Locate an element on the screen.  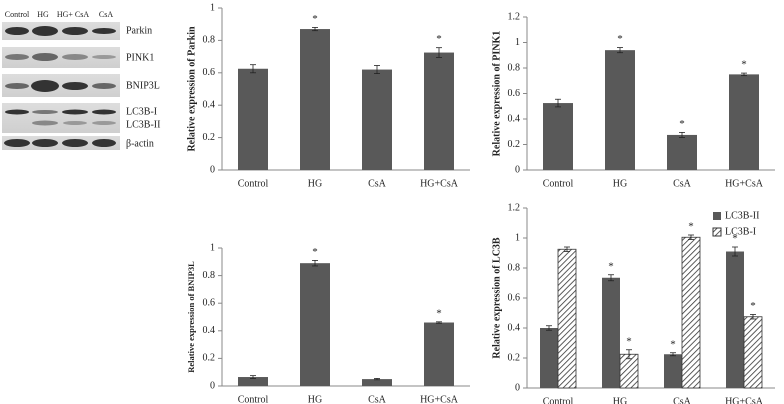
lane-label: HG is located at coordinates (43, 14).